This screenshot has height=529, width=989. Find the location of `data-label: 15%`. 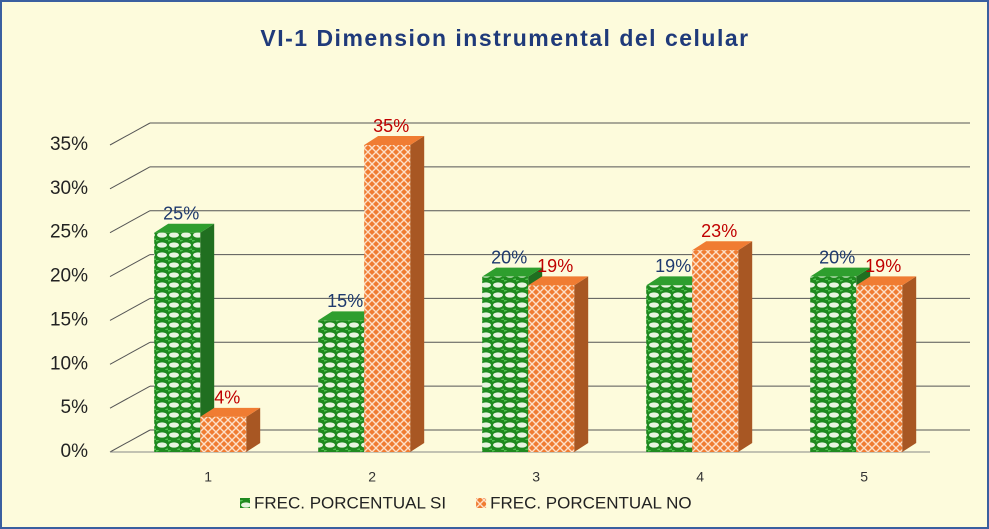

data-label: 15% is located at coordinates (345, 301).